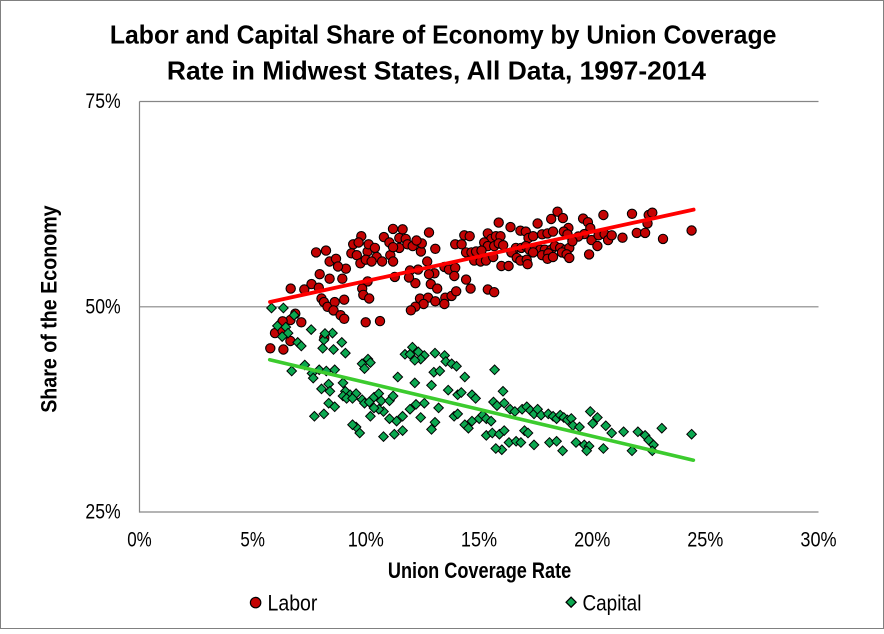 This screenshot has height=634, width=884. Describe the element at coordinates (818, 540) in the screenshot. I see `svg-text: 30%` at that location.